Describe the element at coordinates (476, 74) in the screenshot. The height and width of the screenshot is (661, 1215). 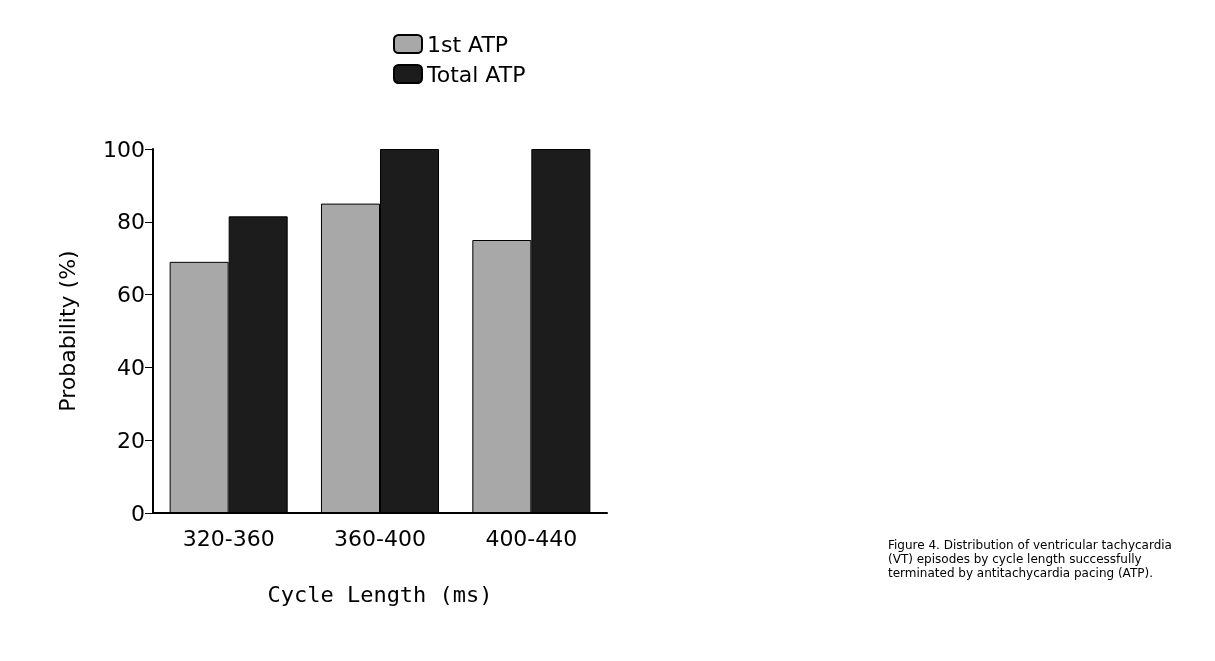
I see `legend-label: Total ATP` at that location.